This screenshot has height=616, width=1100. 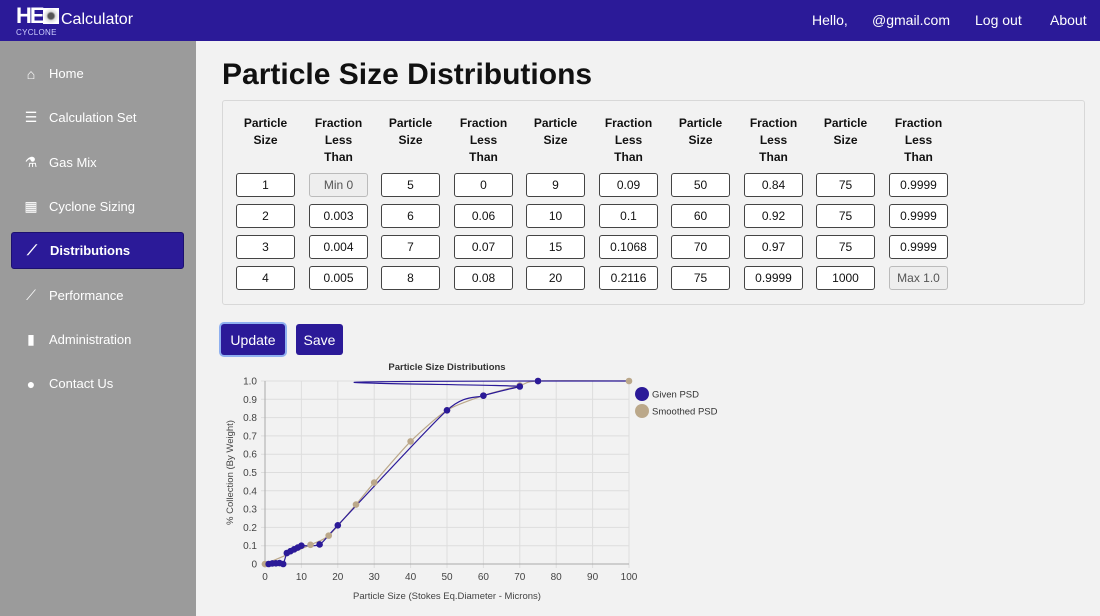 I want to click on particle-size-input: 1000, so click(x=845, y=278).